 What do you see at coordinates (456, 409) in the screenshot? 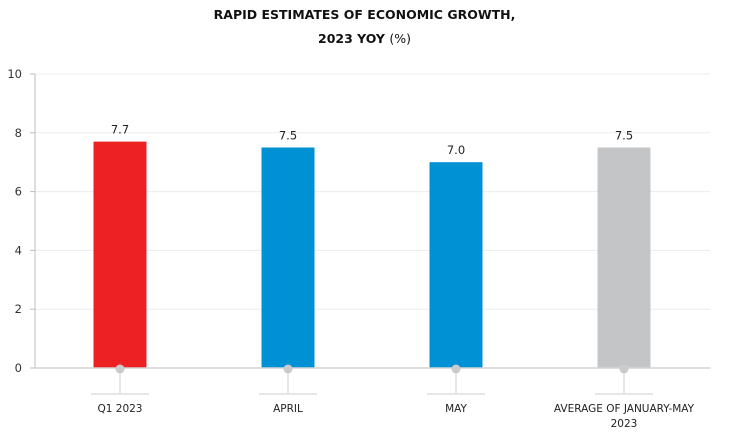
I see `x-category-label: MAY` at bounding box center [456, 409].